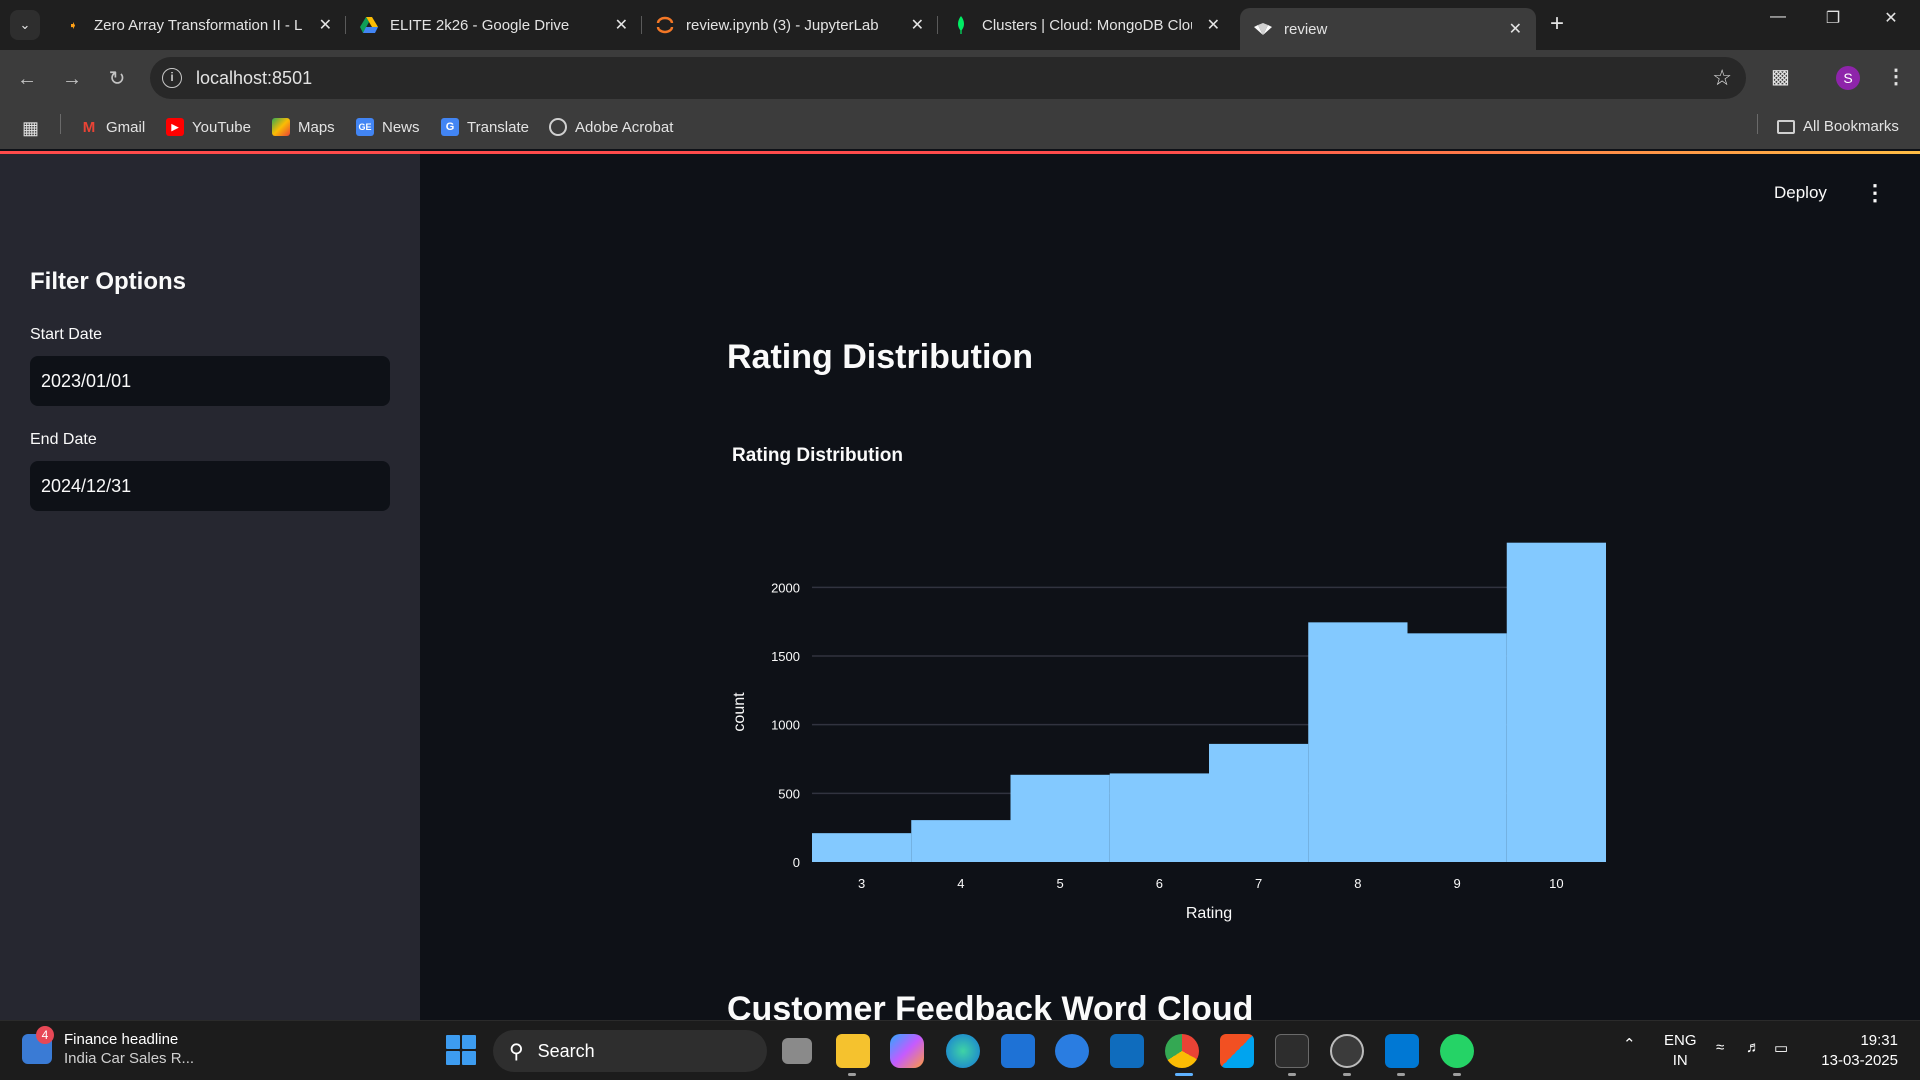  Describe the element at coordinates (665, 25) in the screenshot. I see `jupyter-icon` at that location.